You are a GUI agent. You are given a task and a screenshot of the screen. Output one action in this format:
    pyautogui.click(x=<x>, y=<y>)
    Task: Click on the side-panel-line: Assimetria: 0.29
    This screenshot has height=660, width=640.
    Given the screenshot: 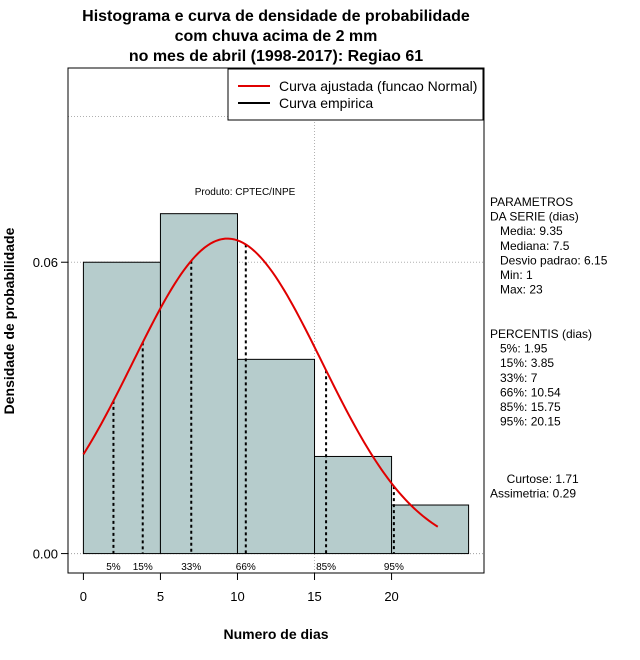 What is the action you would take?
    pyautogui.click(x=533, y=494)
    